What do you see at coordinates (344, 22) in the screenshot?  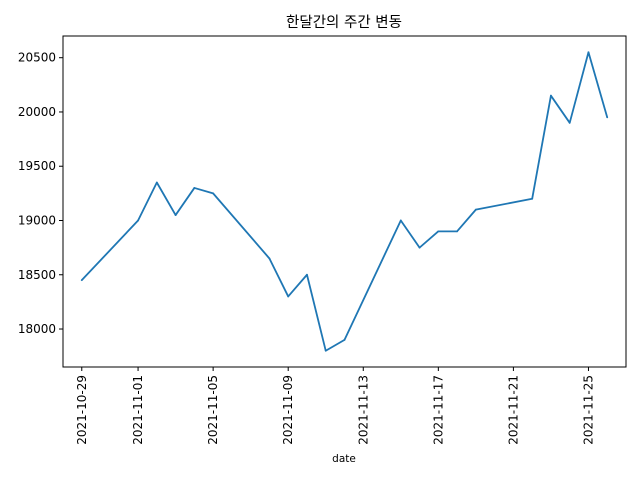 I see `chart-title: 한달간의 주간 변동` at bounding box center [344, 22].